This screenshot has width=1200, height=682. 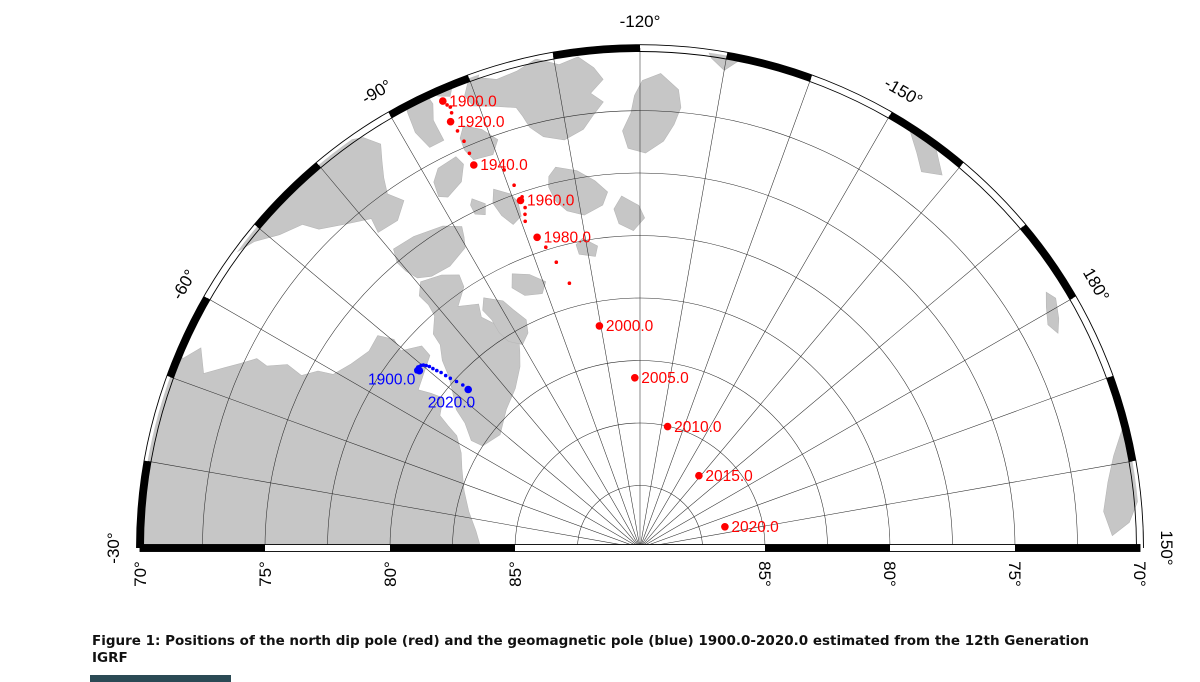 What do you see at coordinates (889, 574) in the screenshot?
I see `latitude-label-right: 80°` at bounding box center [889, 574].